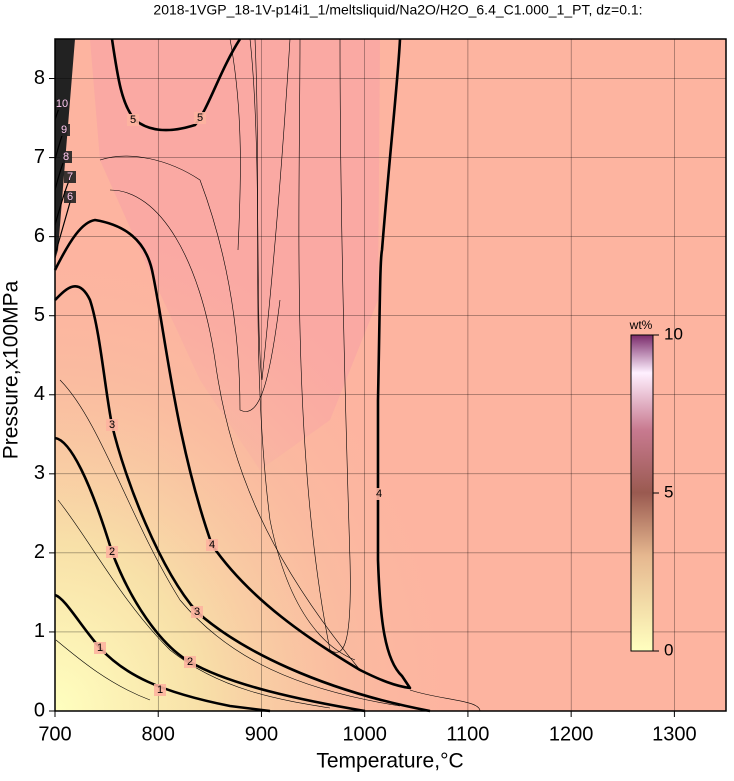  Describe the element at coordinates (39, 157) in the screenshot. I see `y-tick-label: 7` at that location.